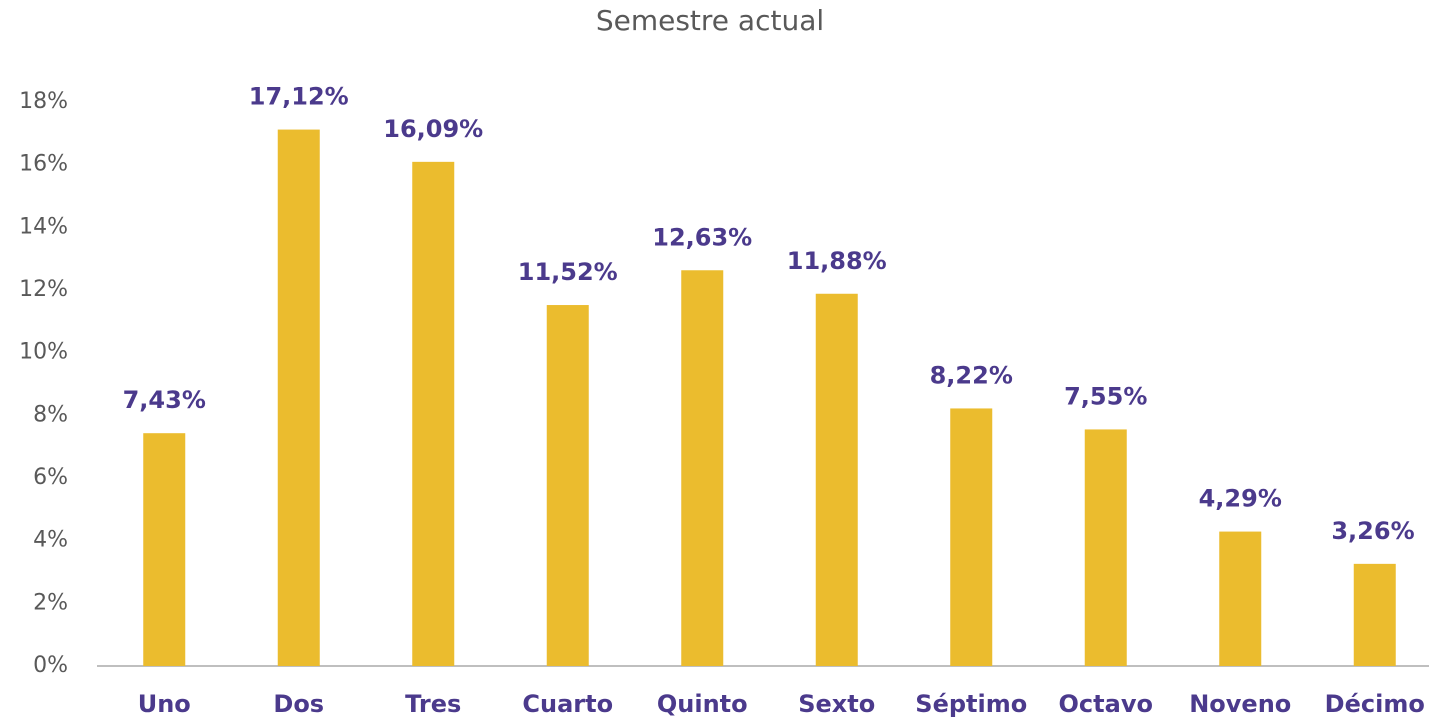 The height and width of the screenshot is (719, 1429). What do you see at coordinates (43, 101) in the screenshot?
I see `y-tick-label: 18%` at bounding box center [43, 101].